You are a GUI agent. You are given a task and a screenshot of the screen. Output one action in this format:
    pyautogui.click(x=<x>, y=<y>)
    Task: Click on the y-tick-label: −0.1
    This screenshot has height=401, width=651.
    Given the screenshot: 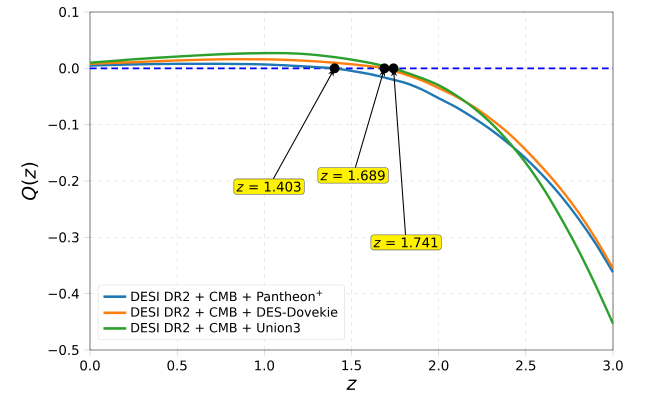 What is the action you would take?
    pyautogui.click(x=63, y=125)
    